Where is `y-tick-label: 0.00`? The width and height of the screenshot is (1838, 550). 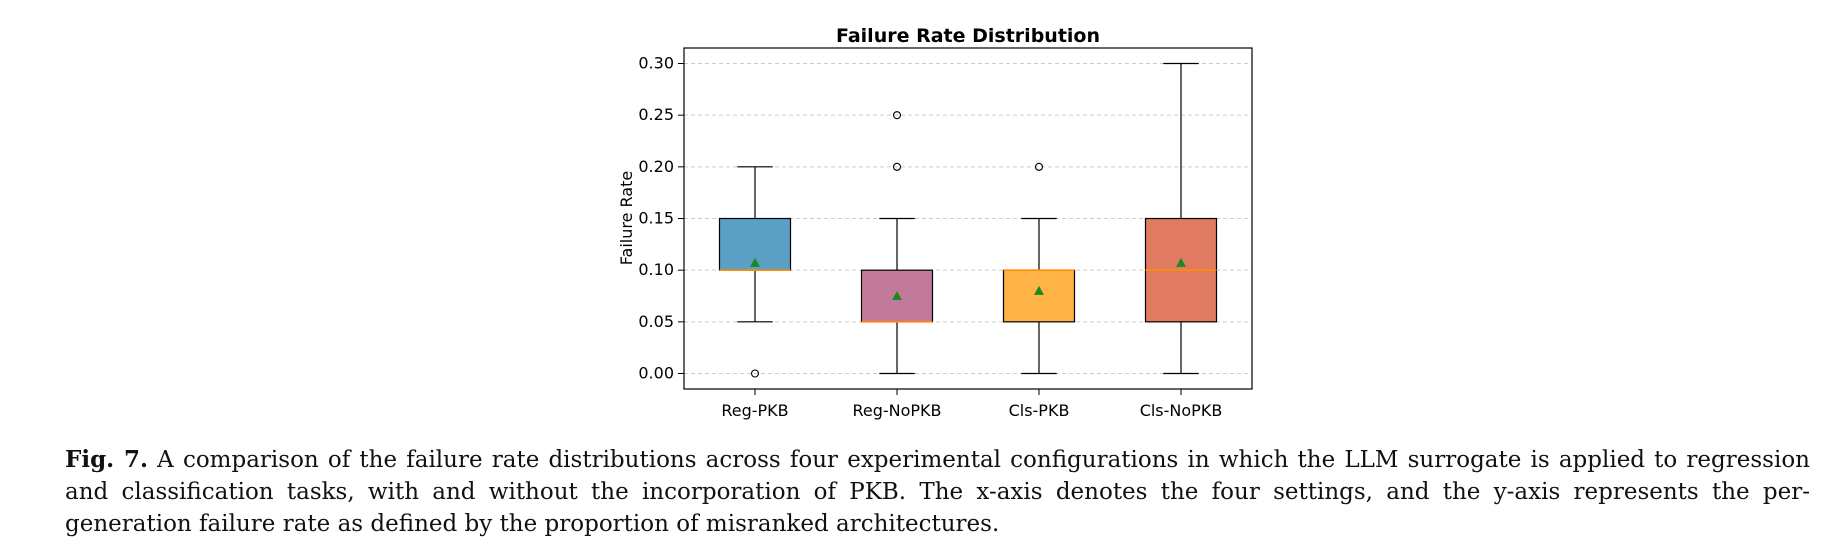 y-tick-label: 0.00 is located at coordinates (656, 373).